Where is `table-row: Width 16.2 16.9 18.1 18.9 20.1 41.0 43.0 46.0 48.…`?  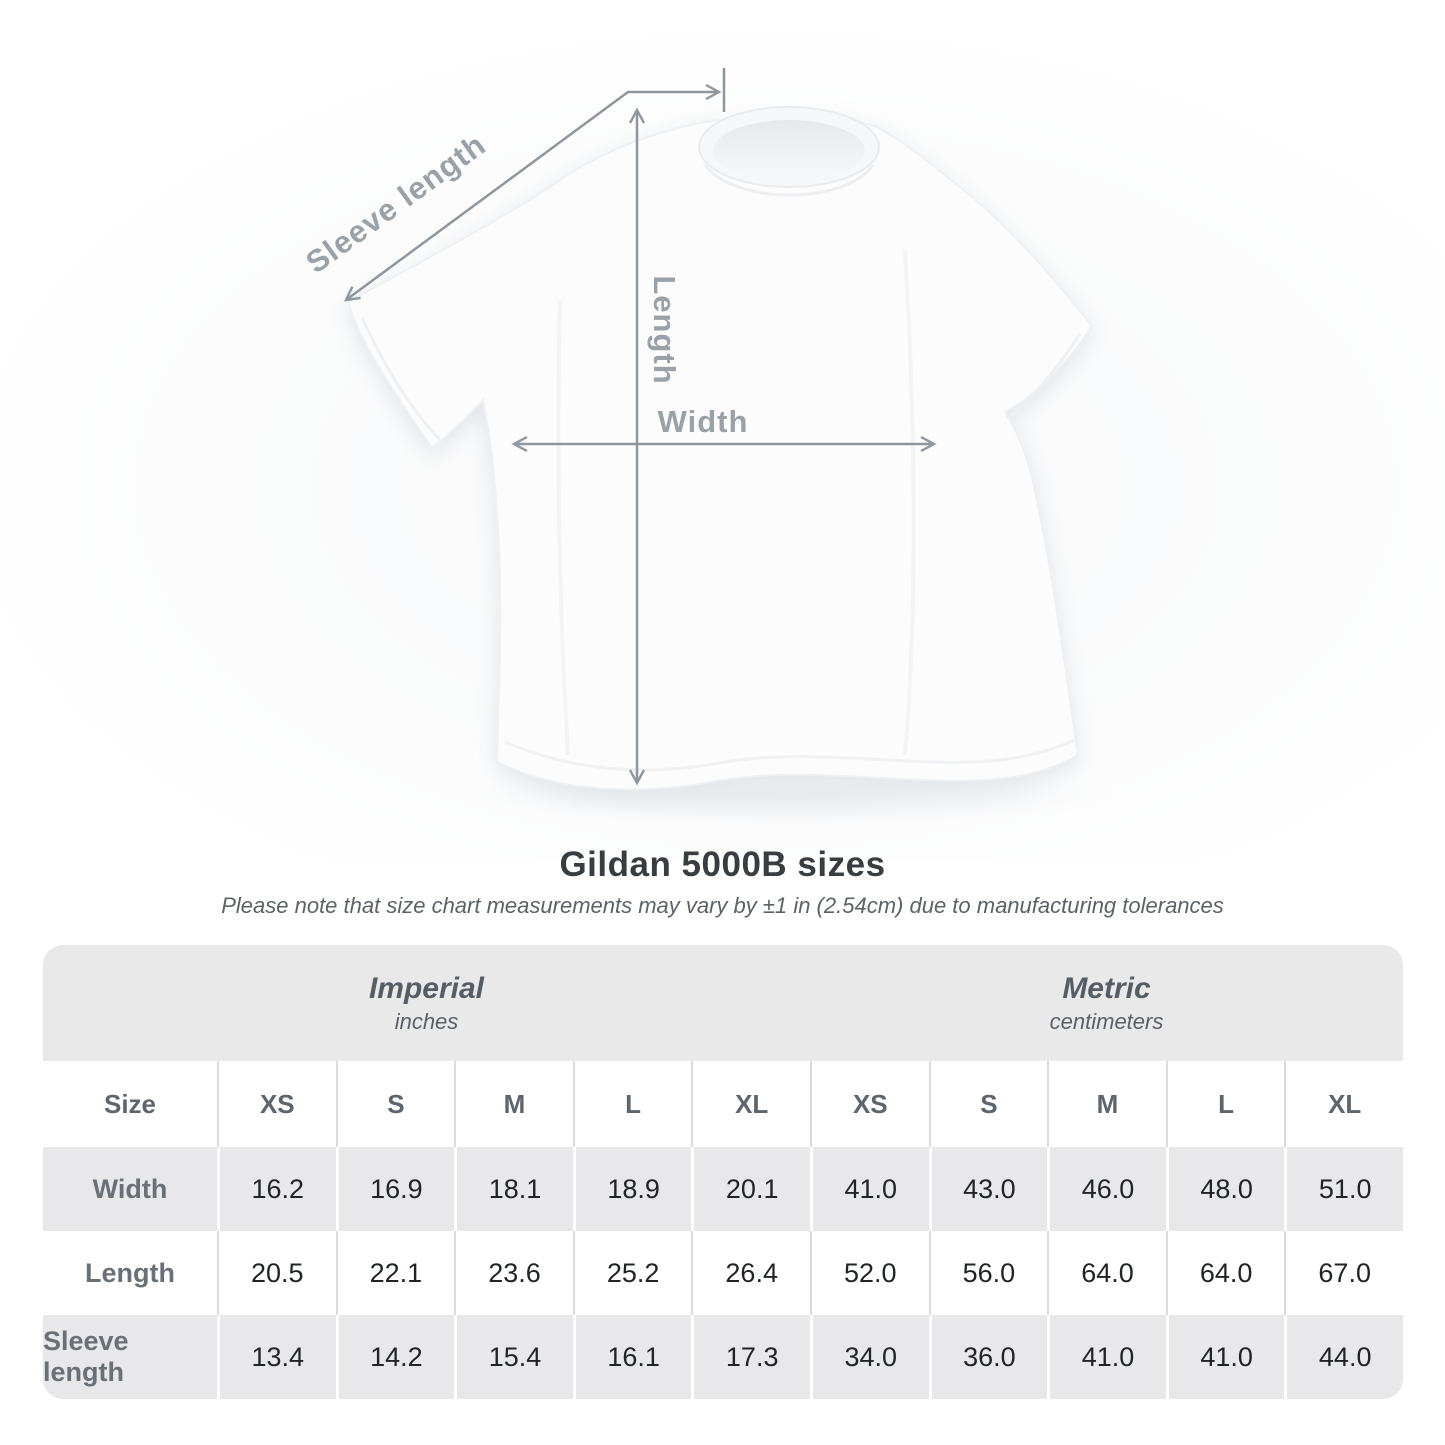 table-row: Width 16.2 16.9 18.1 18.9 20.1 41.0 43.0 46.0 48.… is located at coordinates (723, 1189).